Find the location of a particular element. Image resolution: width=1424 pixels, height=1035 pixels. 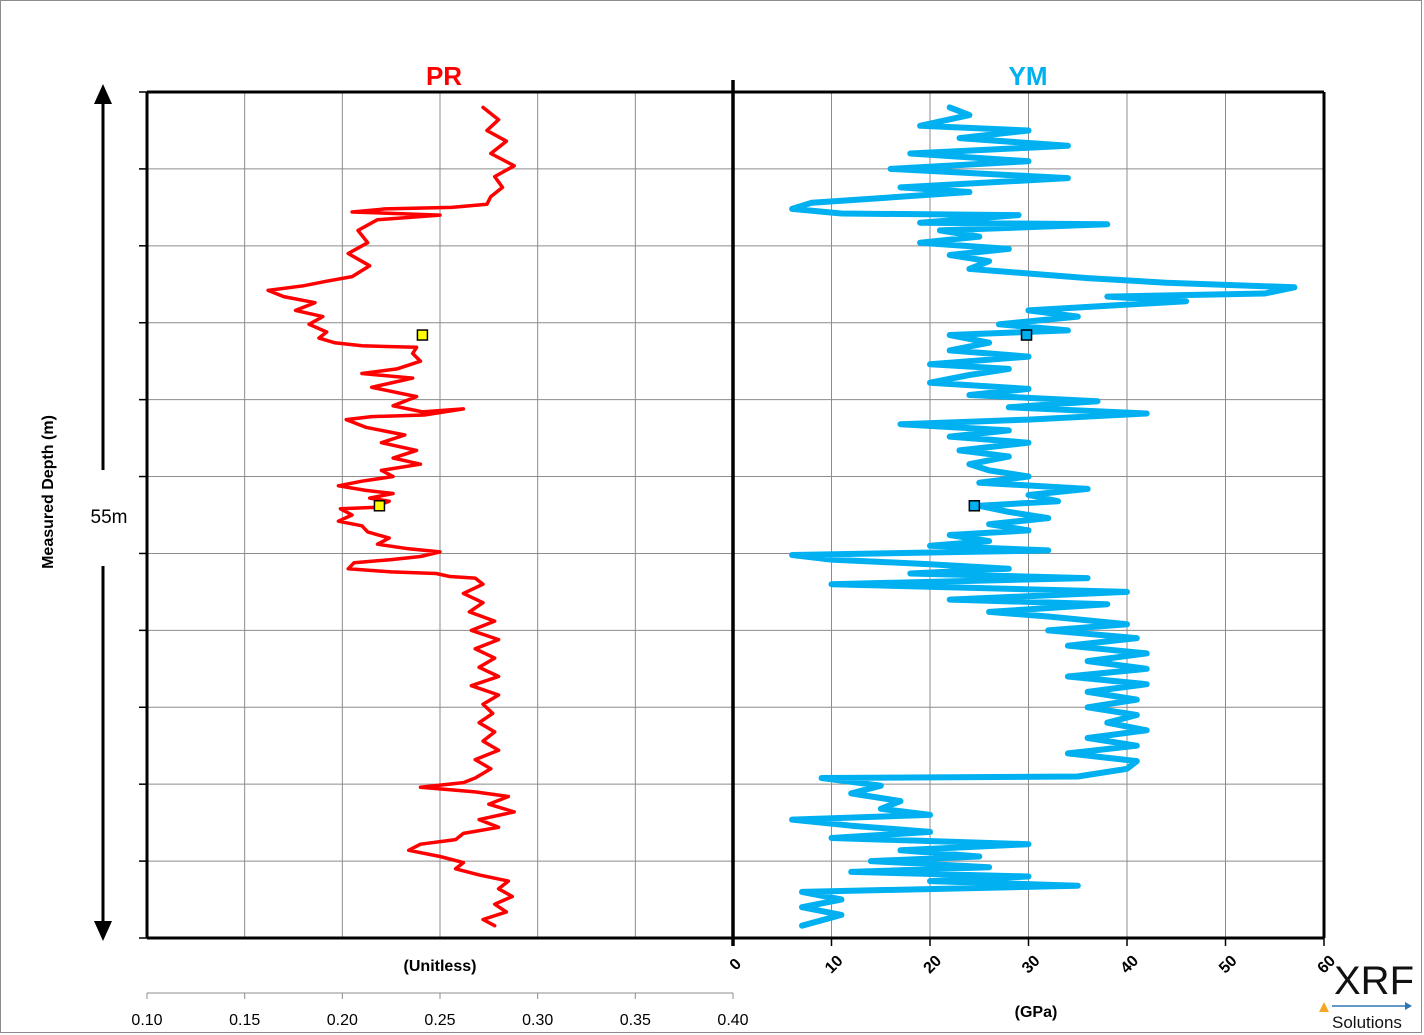

y-axis-title: Measured Depth (m) is located at coordinates (48, 492).